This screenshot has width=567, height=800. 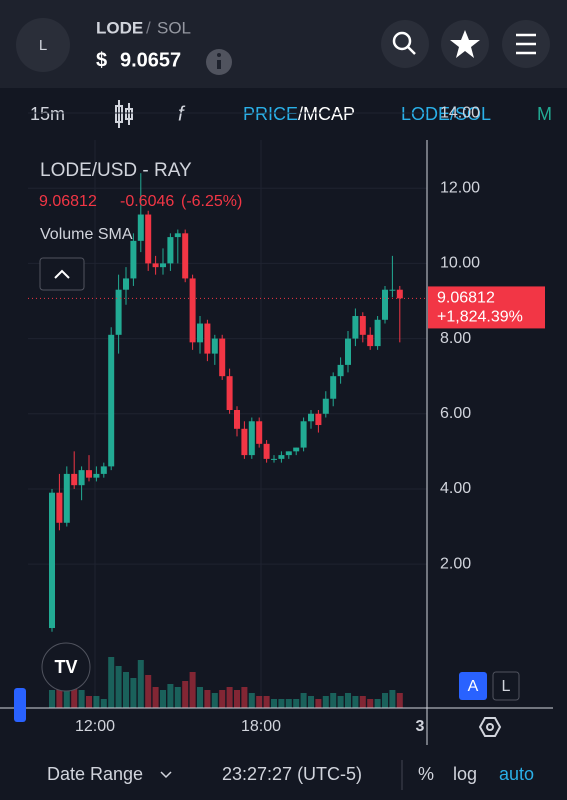 What do you see at coordinates (86, 234) in the screenshot?
I see `legend-indicator: Volume SMA` at bounding box center [86, 234].